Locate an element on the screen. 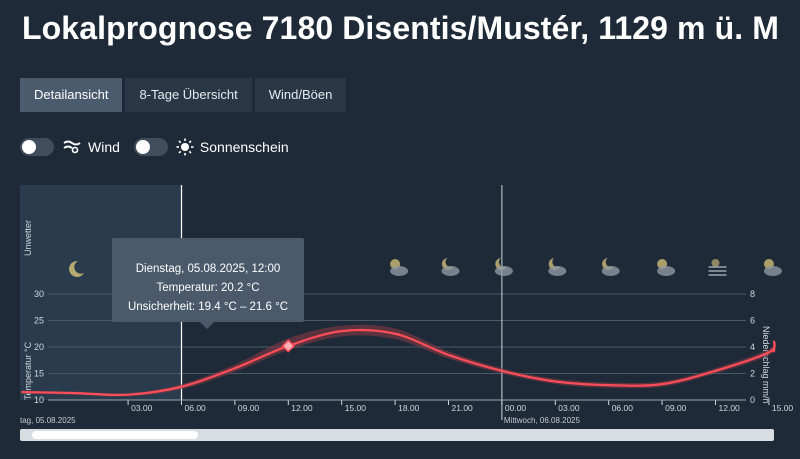 The image size is (800, 459). tooltip-temperature: Temperatur: 20.2 °C is located at coordinates (208, 288).